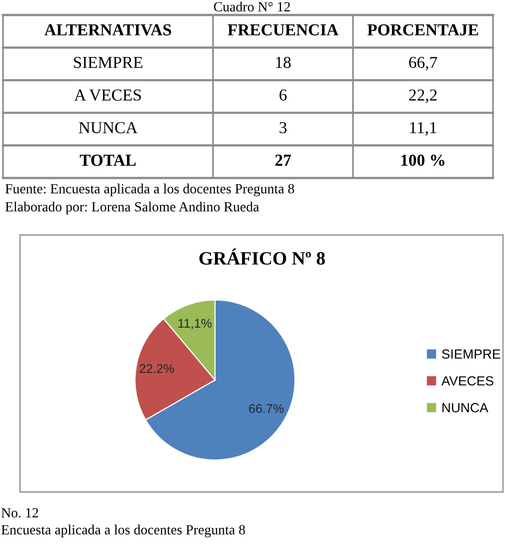  Describe the element at coordinates (283, 62) in the screenshot. I see `text: 18` at that location.